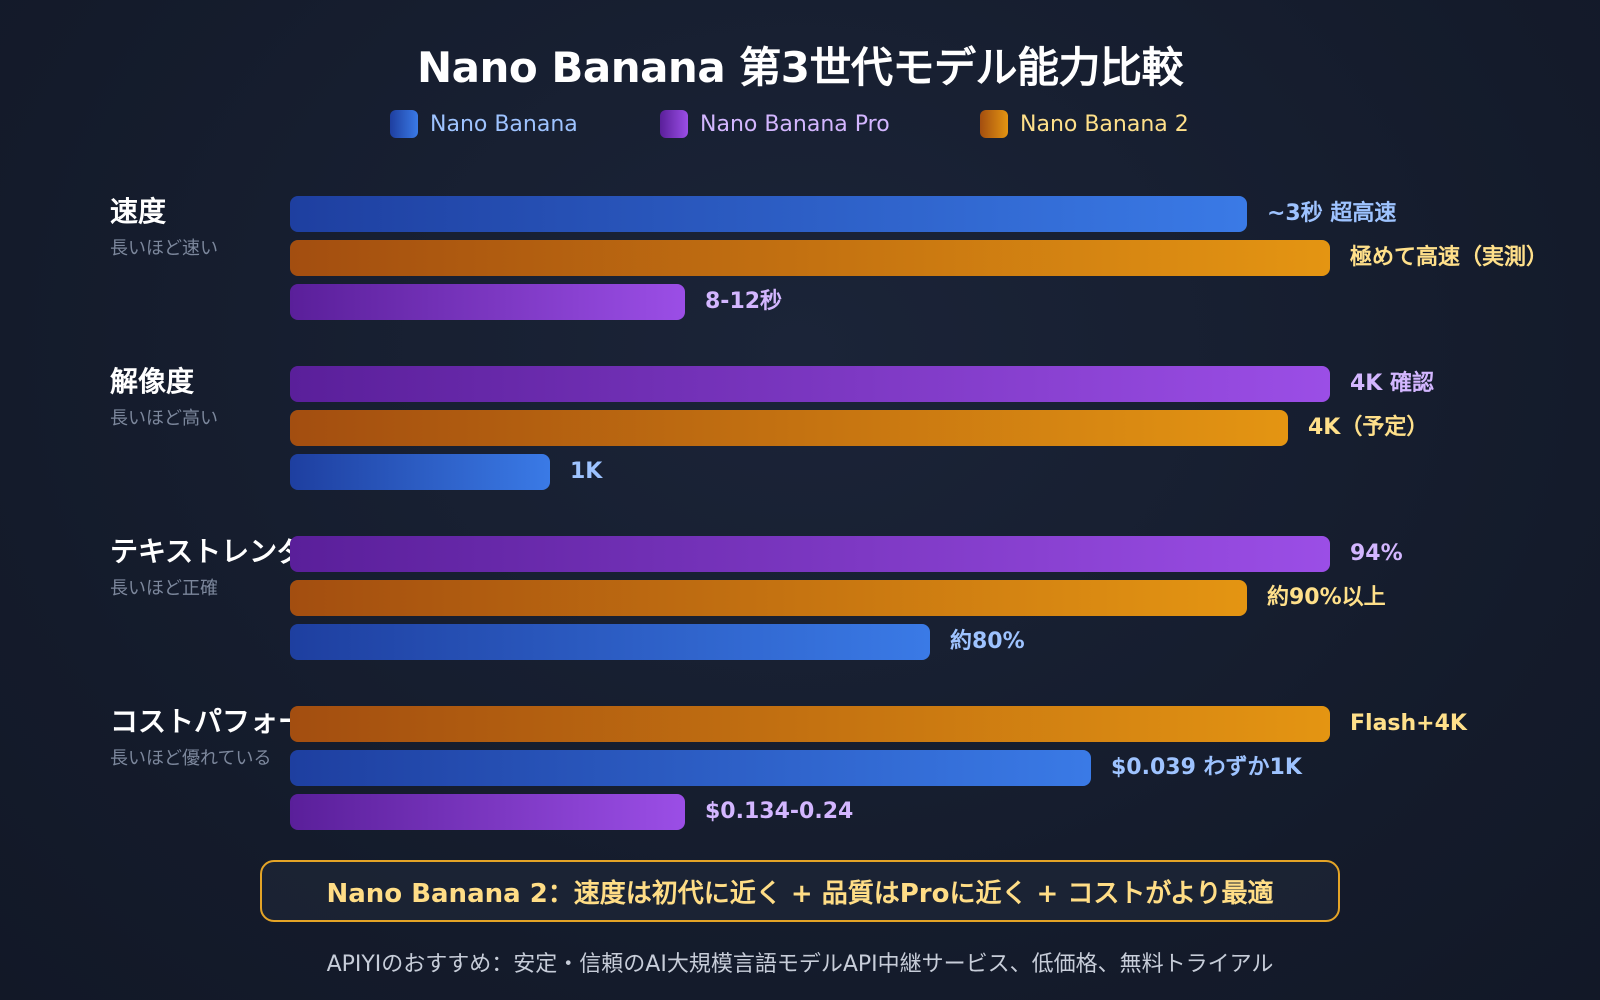 The image size is (1600, 1000). I want to click on chart-title: Nano Banana 第3世代モデル能力比較, so click(800, 67).